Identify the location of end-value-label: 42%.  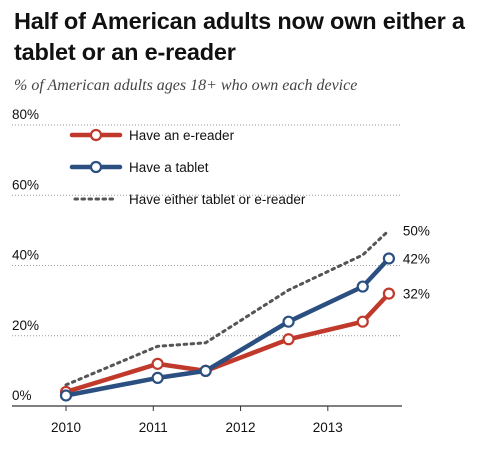
(416, 258).